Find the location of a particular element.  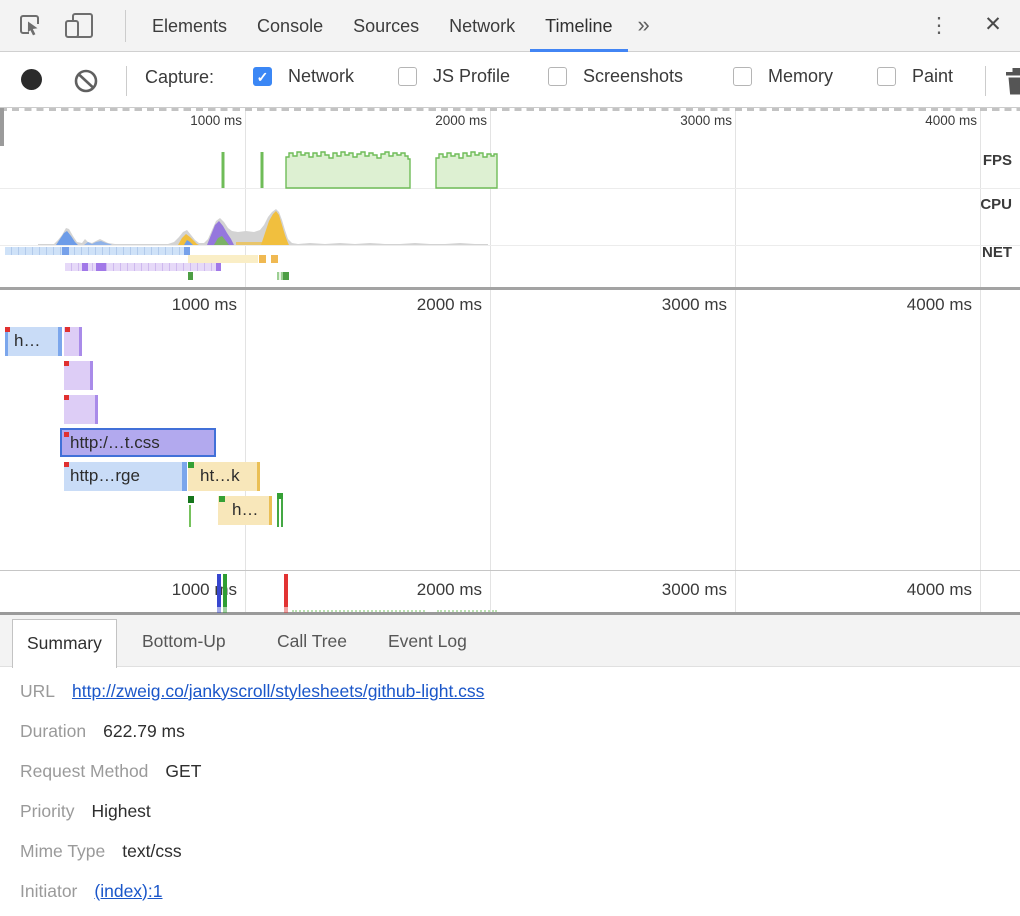

record-button is located at coordinates (31, 79).